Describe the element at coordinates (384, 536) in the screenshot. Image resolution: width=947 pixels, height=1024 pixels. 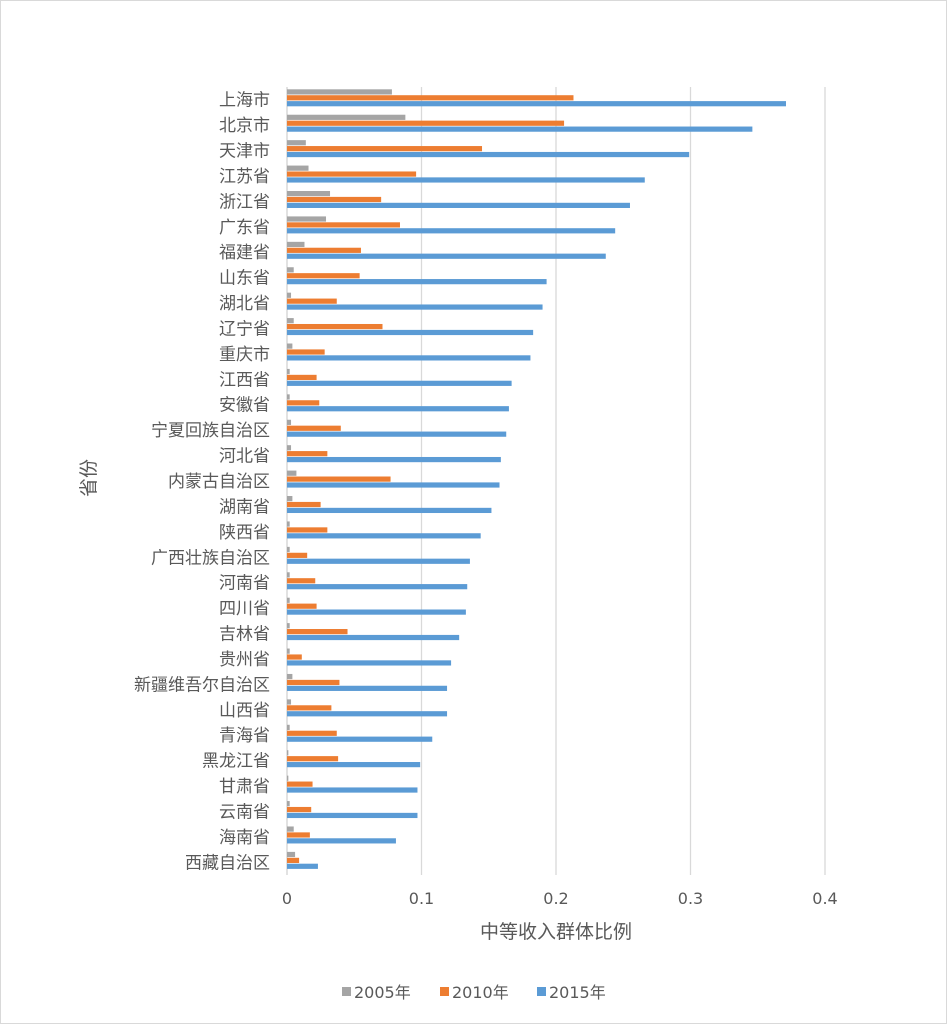
I see `bar-2015年-陕西省` at that location.